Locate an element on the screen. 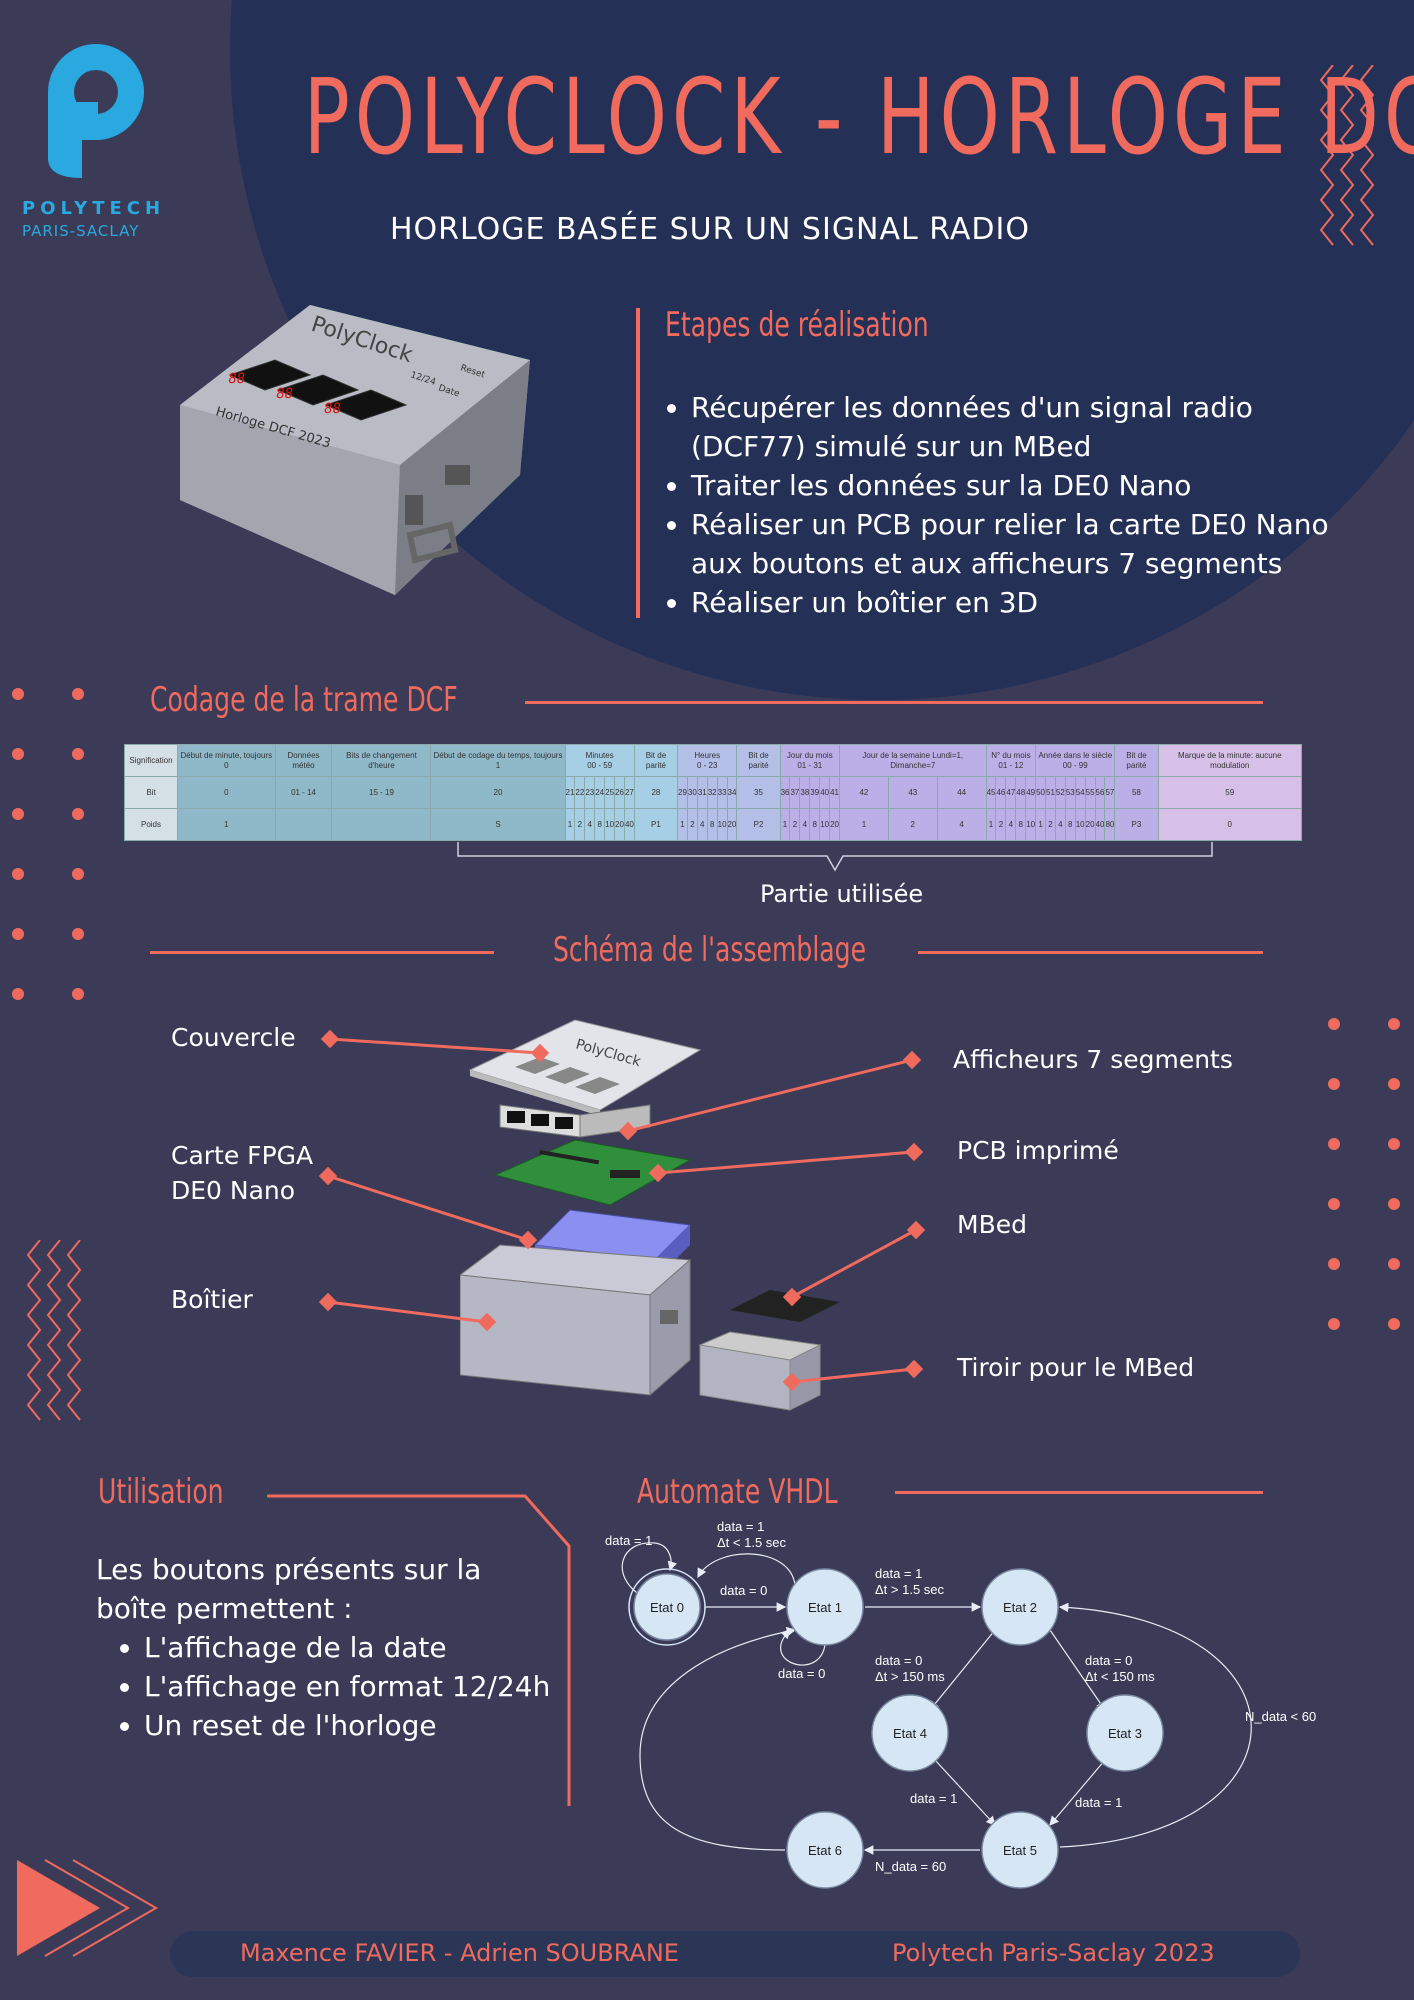 The width and height of the screenshot is (1414, 2000). exploded-view-image: PolyClock is located at coordinates (650, 1215).